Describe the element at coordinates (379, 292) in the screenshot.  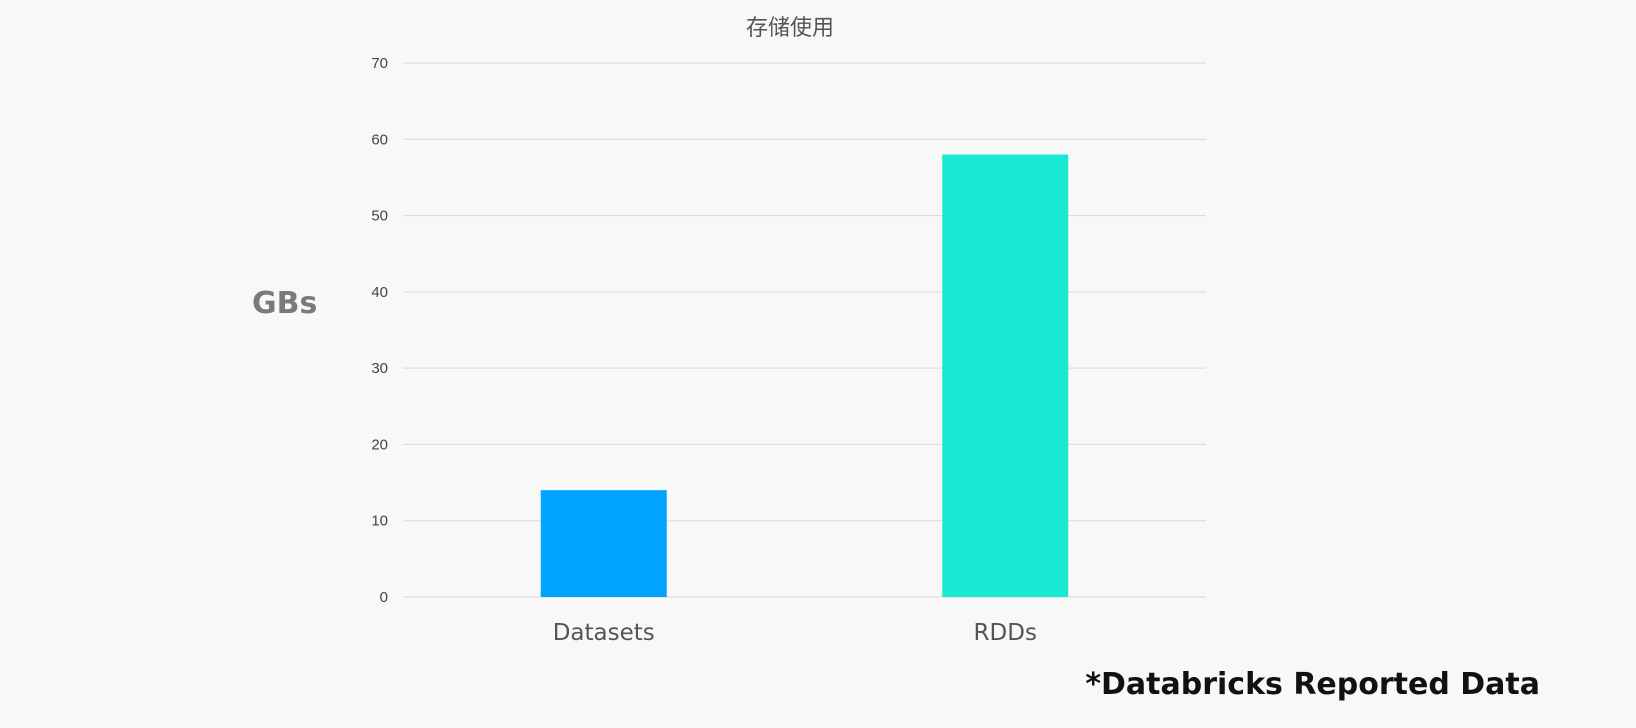
I see `y-tick-label: 40` at that location.